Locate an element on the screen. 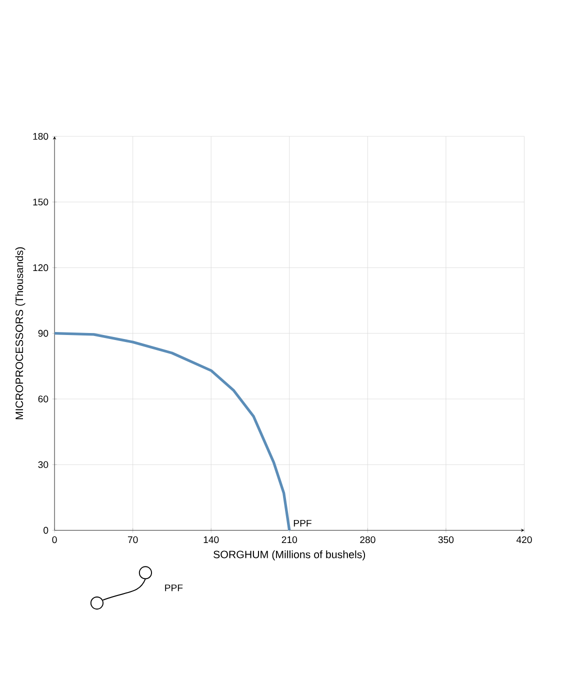 This screenshot has width=575, height=700. text: PPF is located at coordinates (174, 588).